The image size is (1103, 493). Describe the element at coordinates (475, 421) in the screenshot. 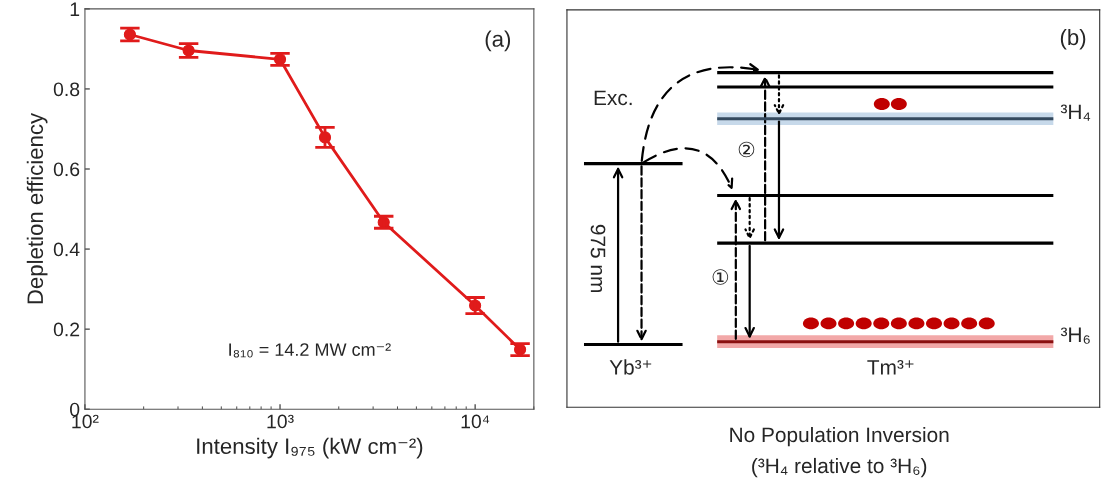

I see `x-tick-label: 10⁴` at that location.